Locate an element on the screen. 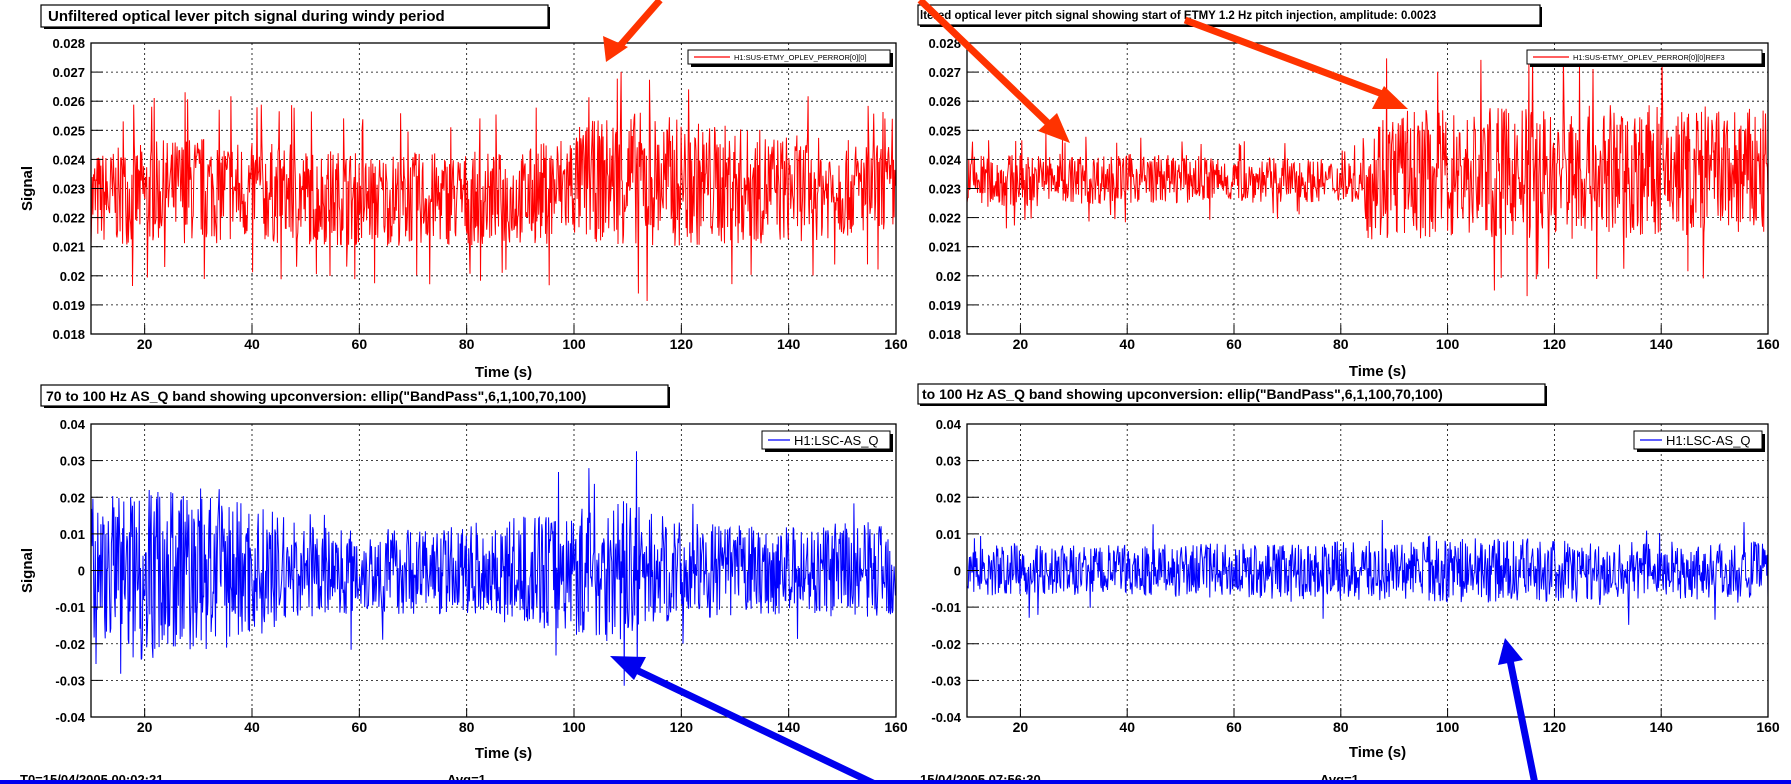 The image size is (1791, 784). legend-label: H1:SUS-ETMY_OPLEV_PERROR[0][0]REF3 is located at coordinates (1649, 57).